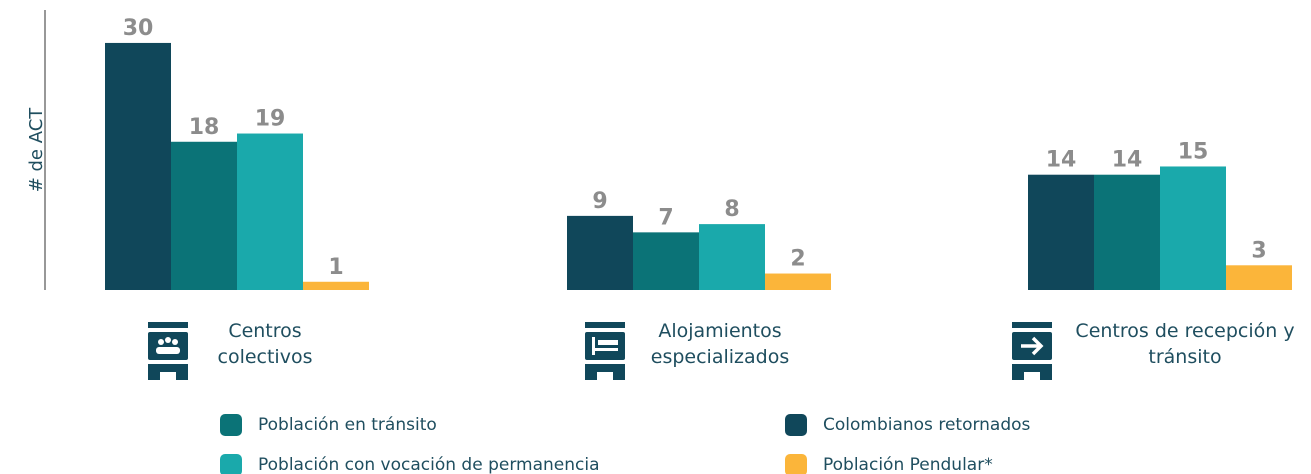  Describe the element at coordinates (138, 28) in the screenshot. I see `value-label: 30` at that location.